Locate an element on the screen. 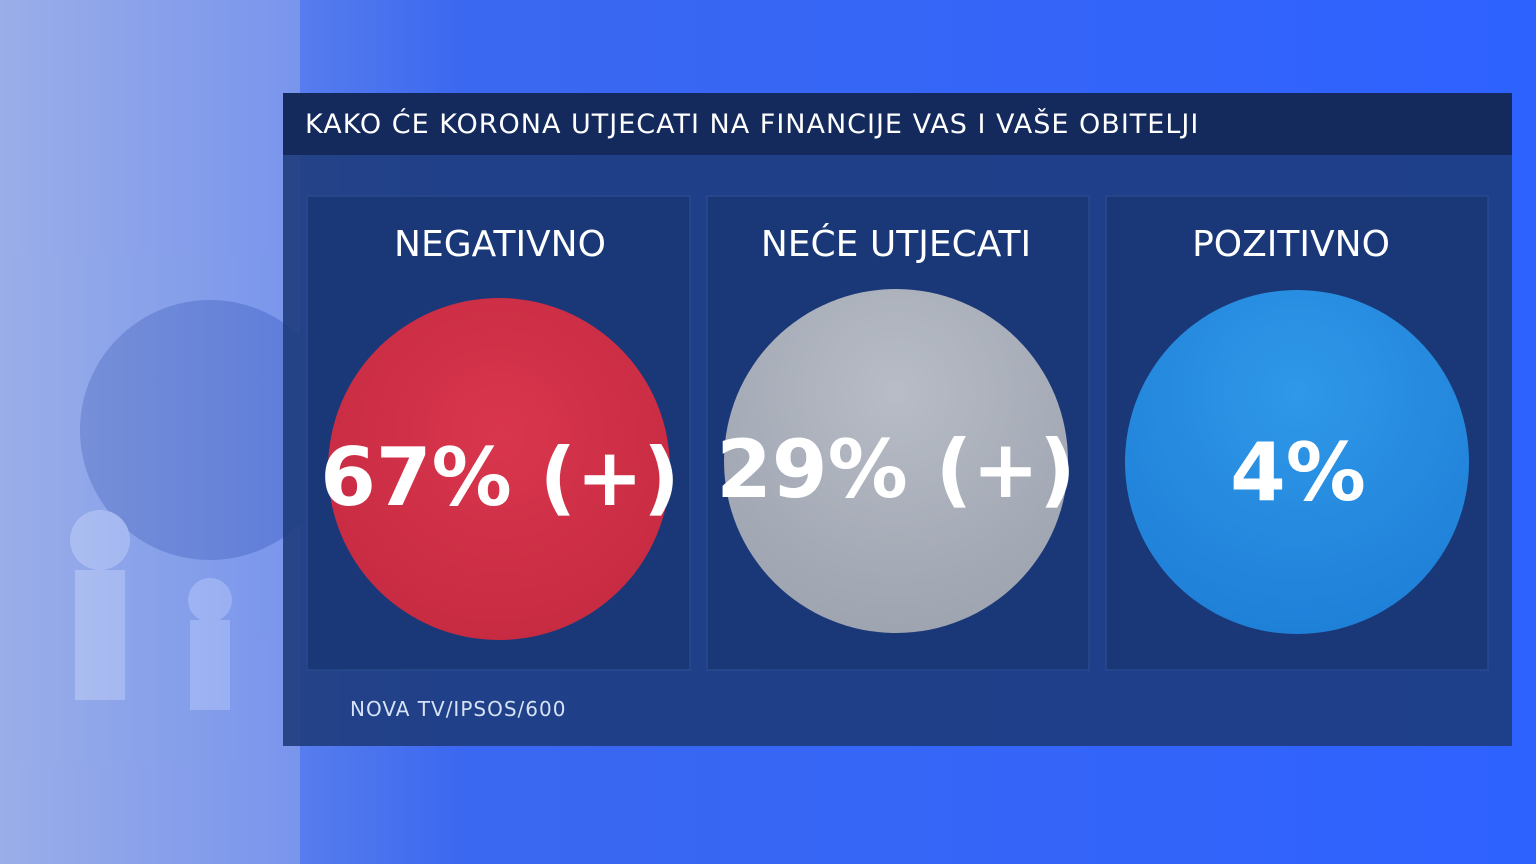 Image resolution: width=1536 pixels, height=864 pixels. panel-value: 4% is located at coordinates (1298, 472).